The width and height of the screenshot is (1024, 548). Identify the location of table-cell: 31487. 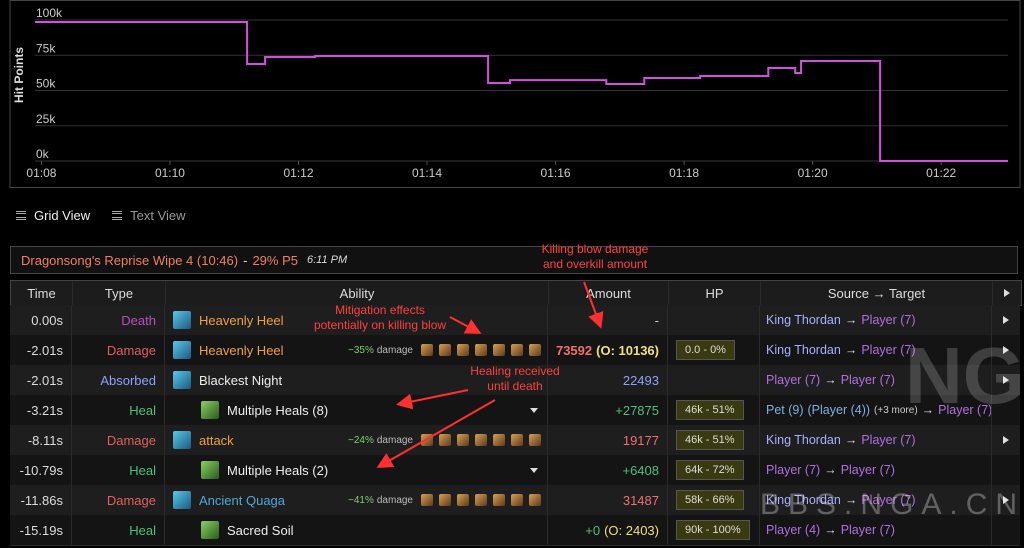
(608, 500).